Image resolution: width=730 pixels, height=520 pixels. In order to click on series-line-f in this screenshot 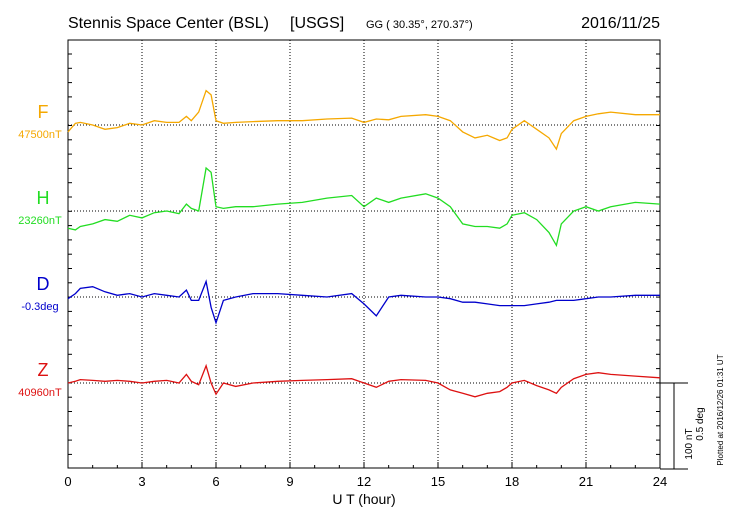, I will do `click(363, 120)`.